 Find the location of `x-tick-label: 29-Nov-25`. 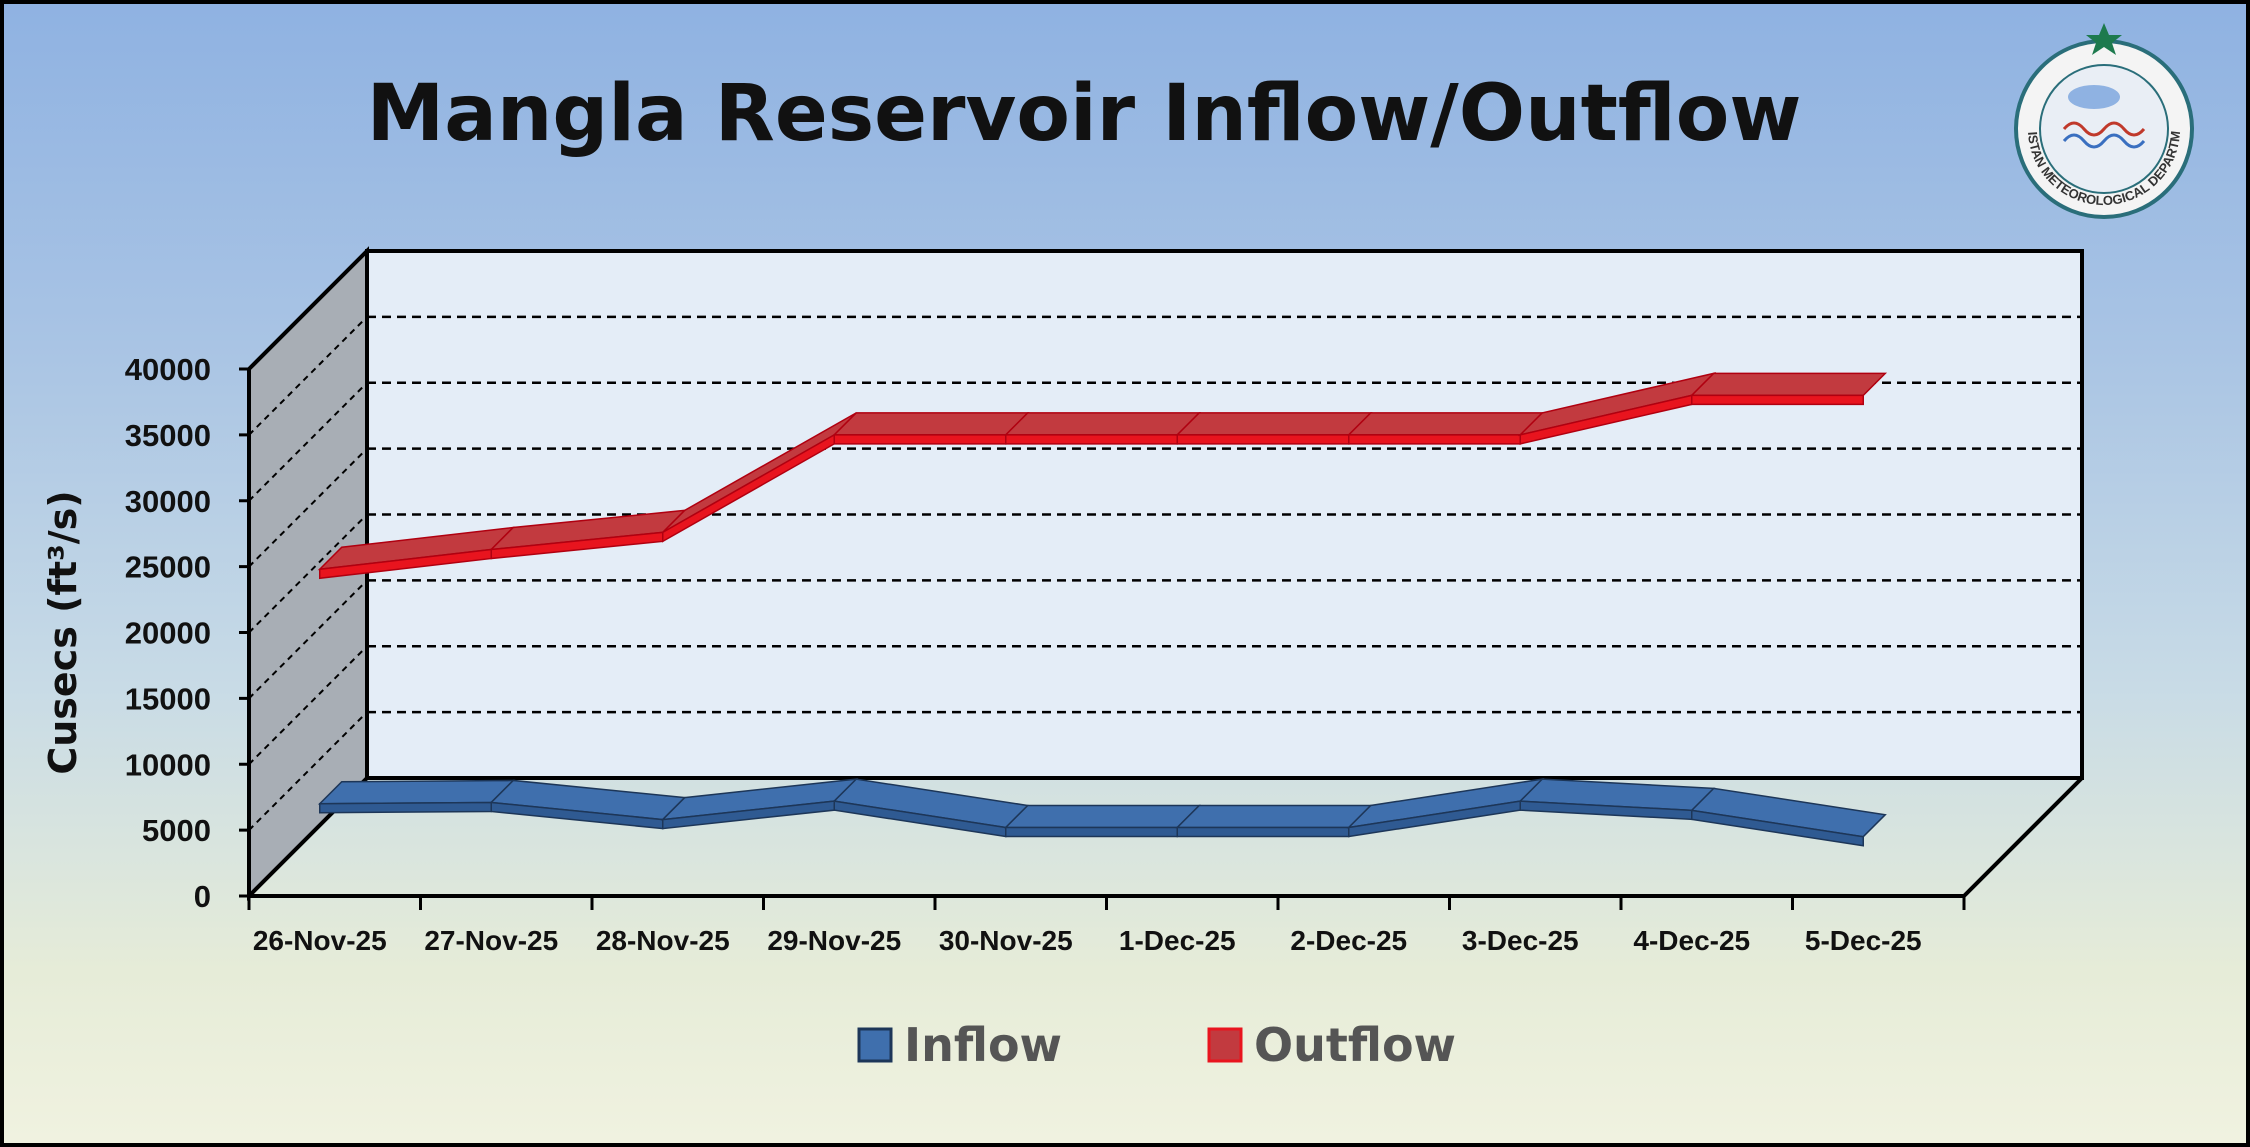

x-tick-label: 29-Nov-25 is located at coordinates (834, 940).